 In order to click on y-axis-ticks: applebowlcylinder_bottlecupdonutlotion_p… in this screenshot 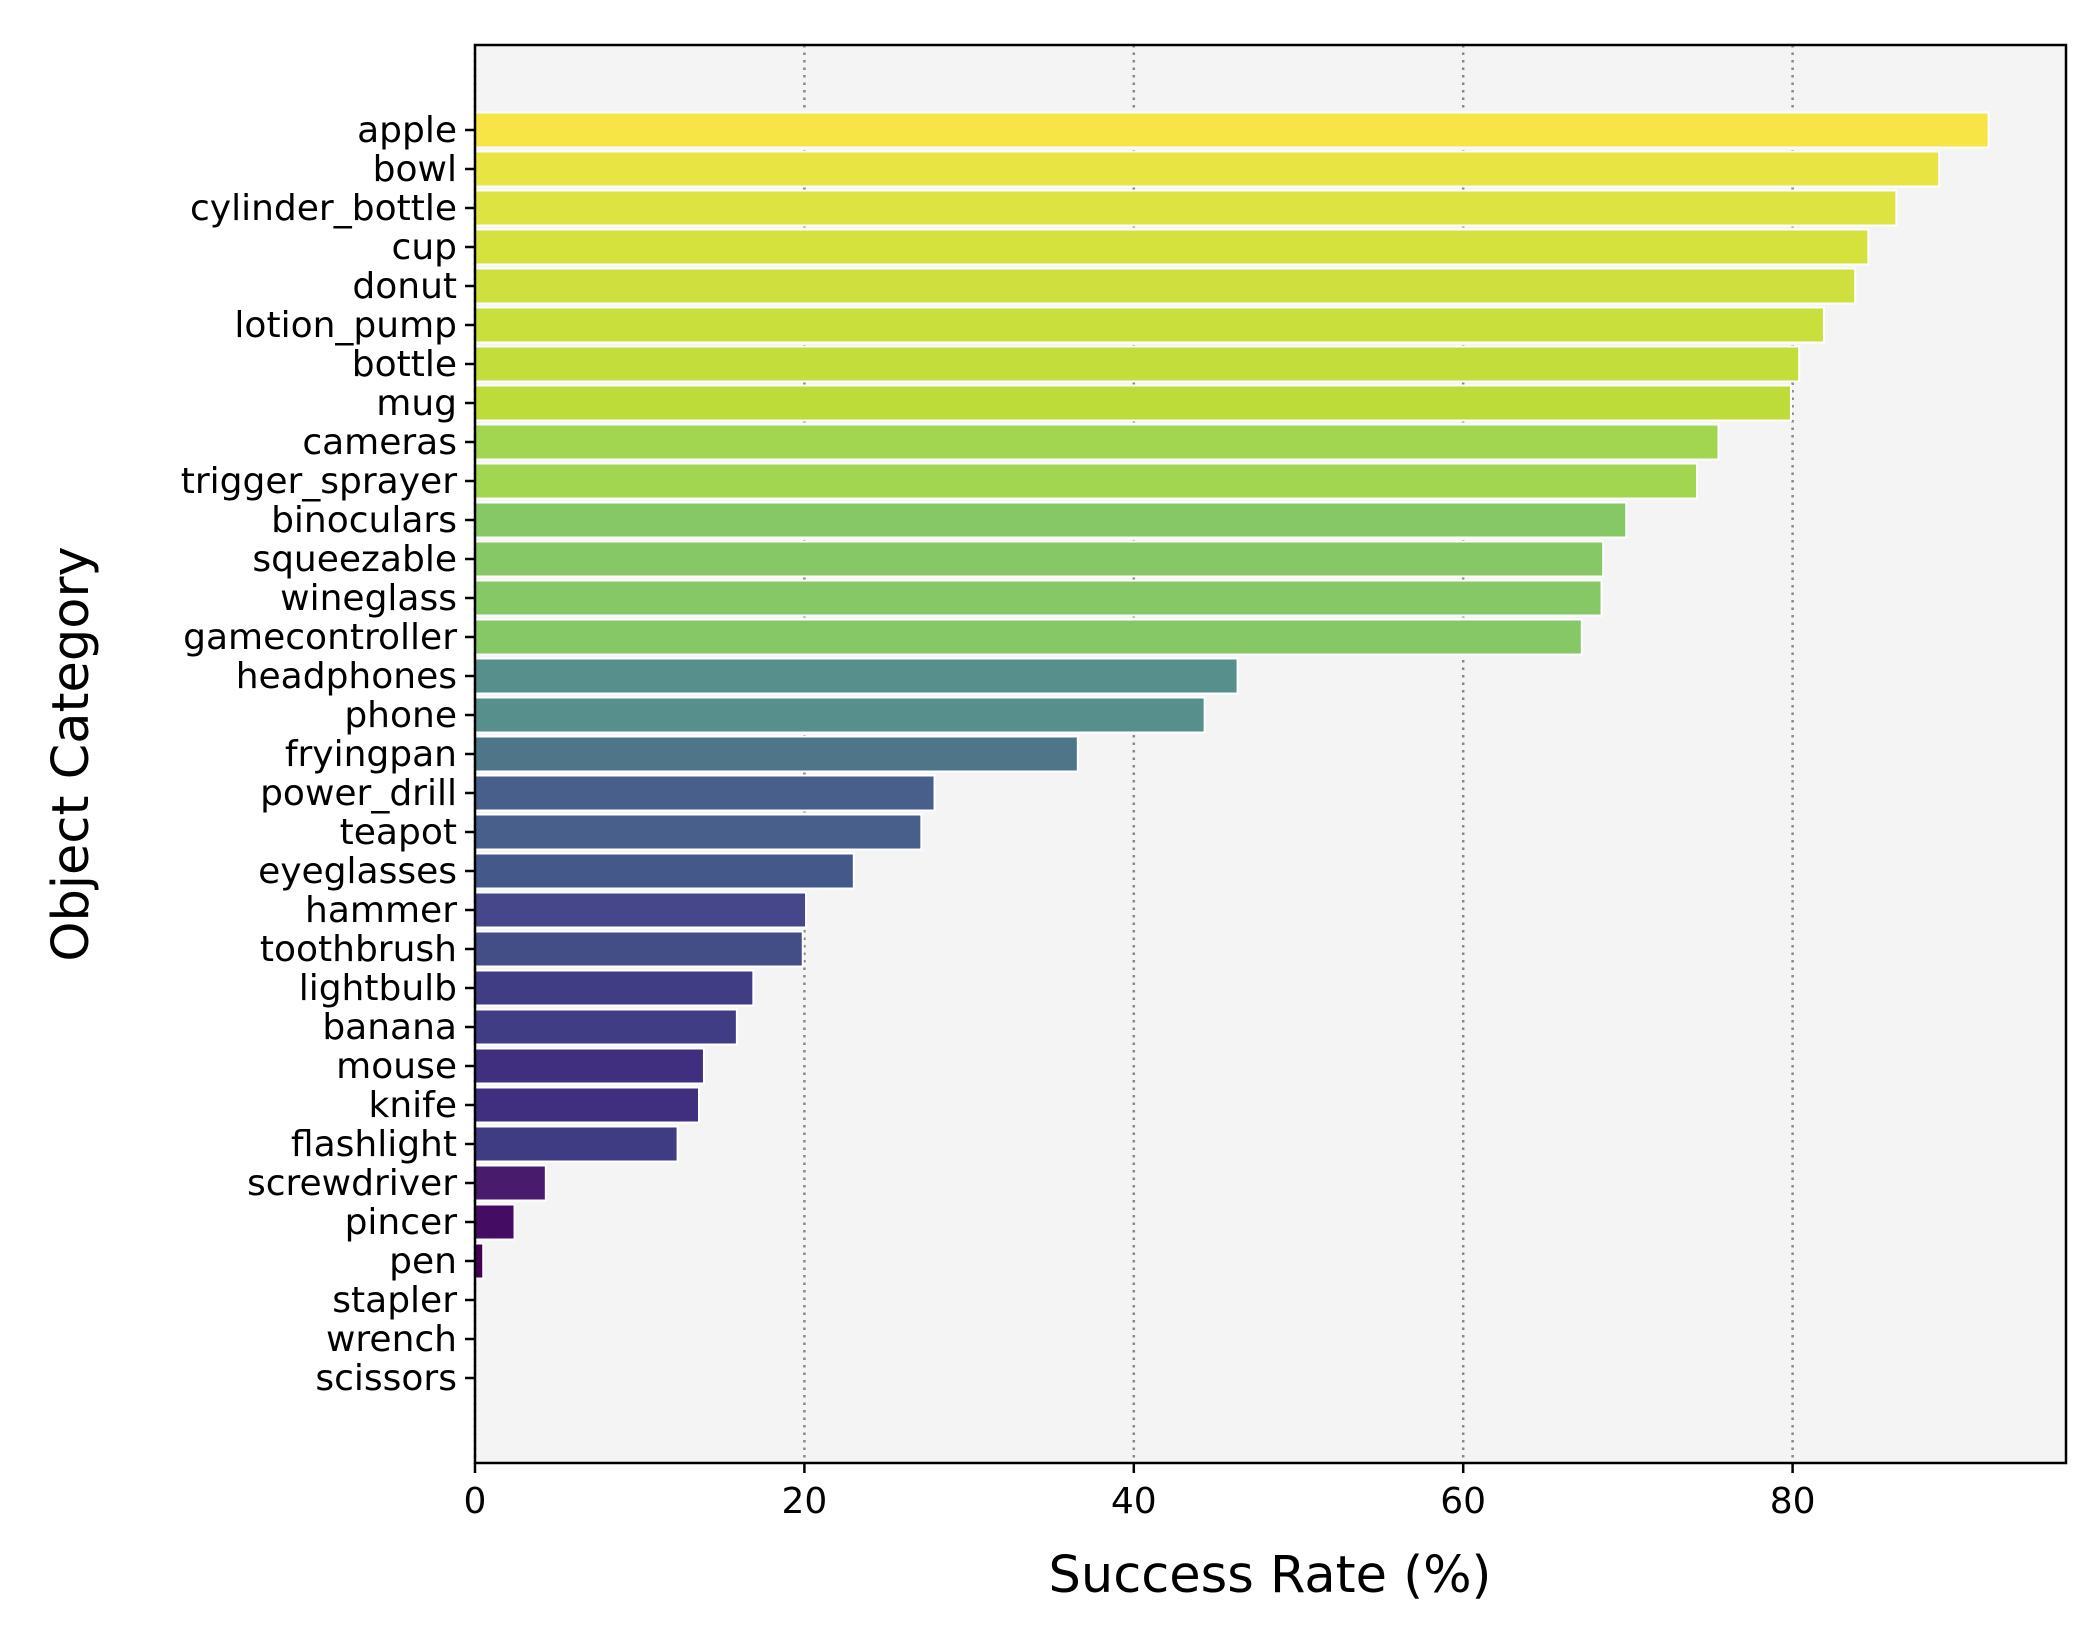, I will do `click(328, 754)`.